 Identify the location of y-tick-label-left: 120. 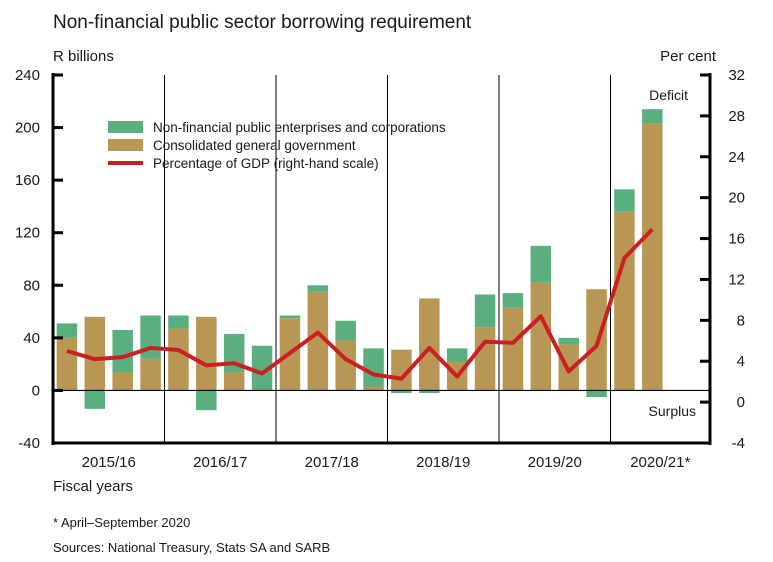
(27, 233).